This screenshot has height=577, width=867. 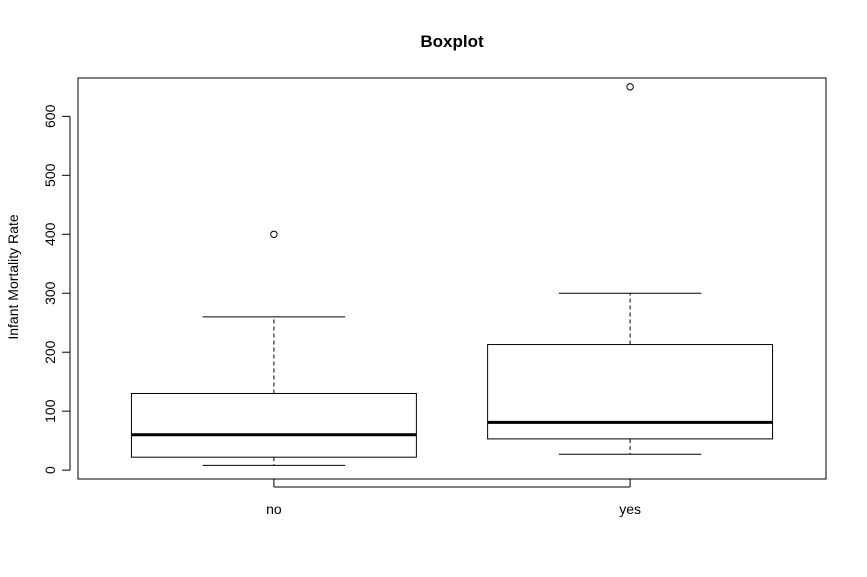 I want to click on y-tick-label: 0, so click(x=50, y=470).